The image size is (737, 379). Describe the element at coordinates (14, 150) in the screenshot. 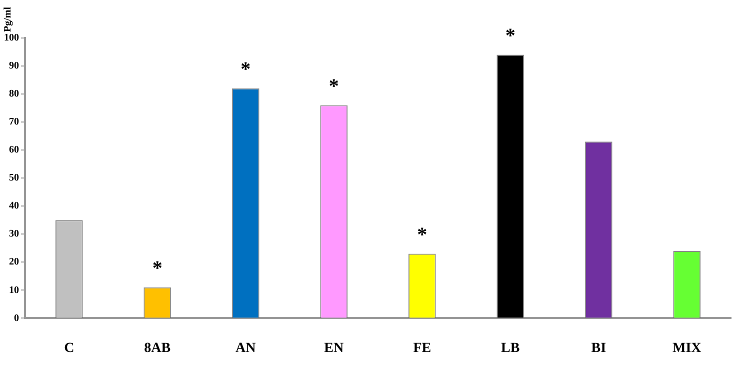

I see `y-tick-label: 60` at that location.